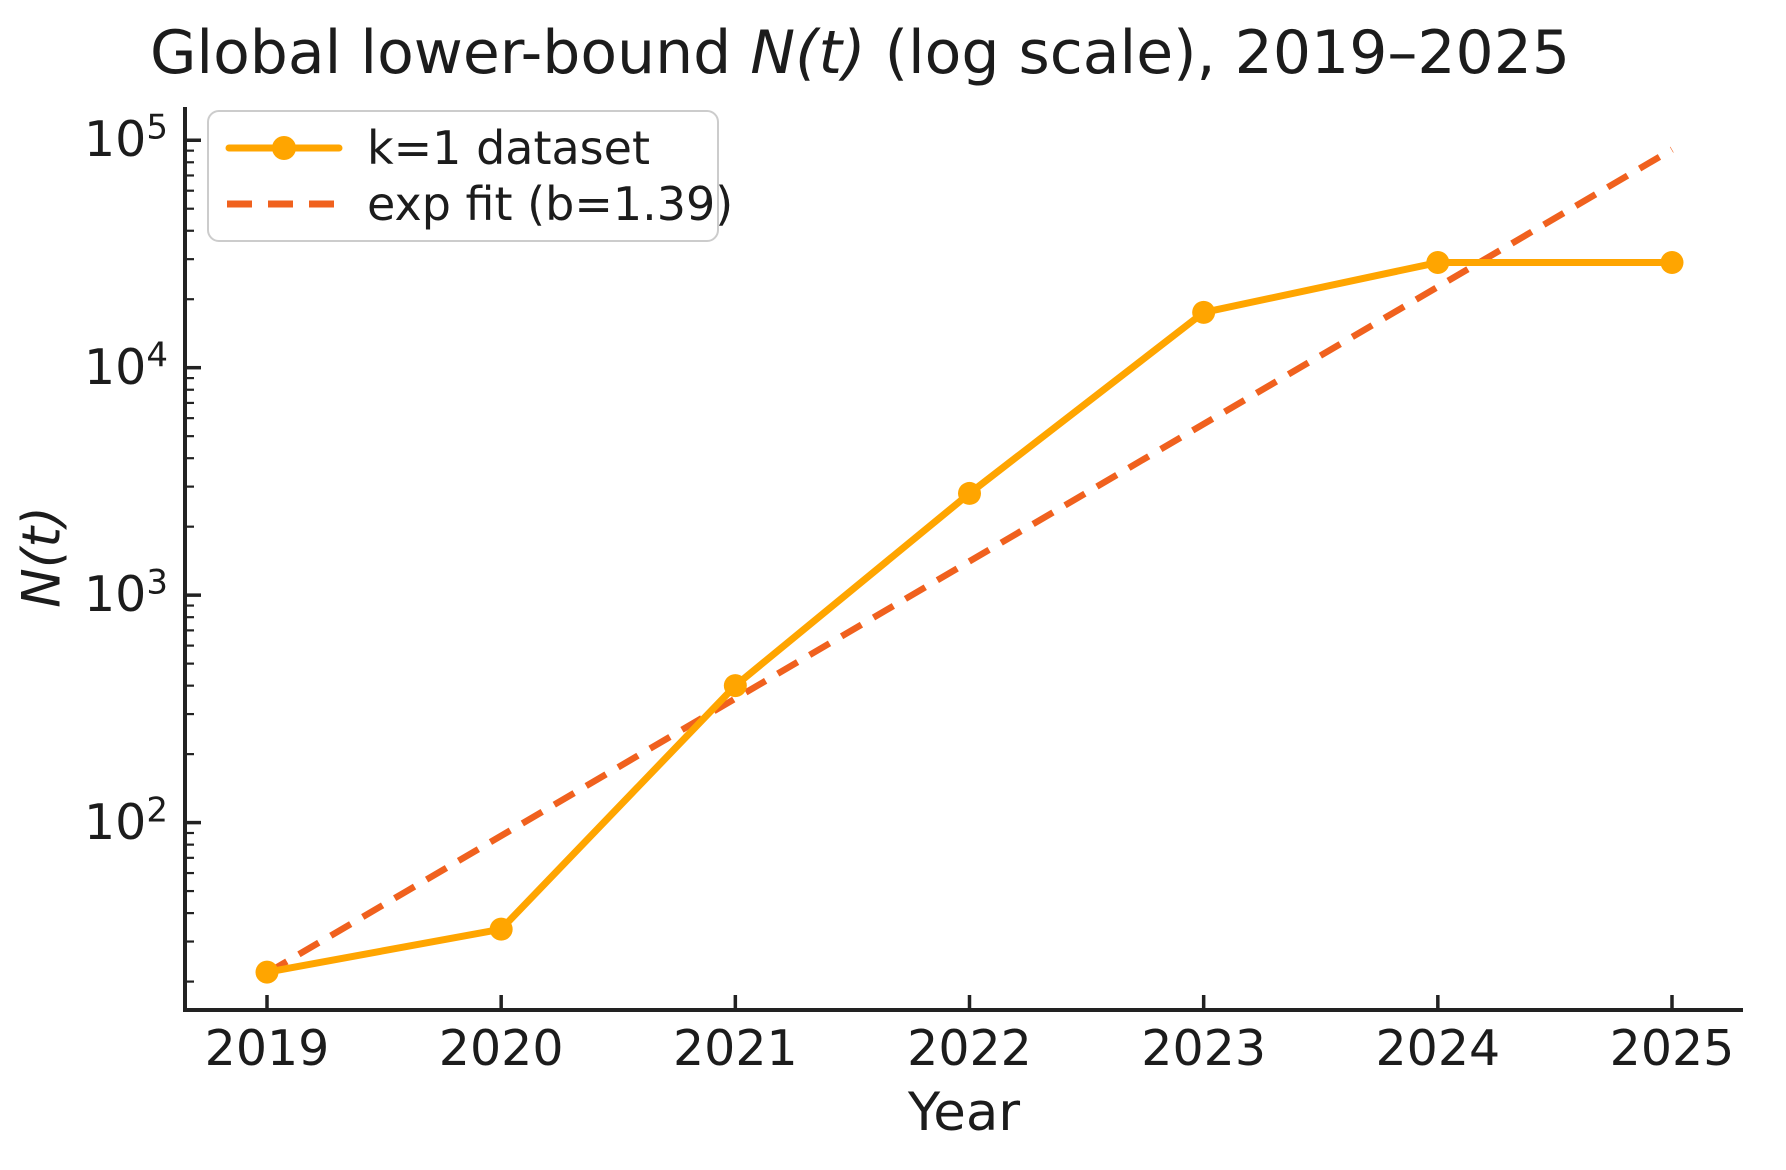 Image resolution: width=1786 pixels, height=1170 pixels. I want to click on x-tick-label: 2020, so click(501, 1048).